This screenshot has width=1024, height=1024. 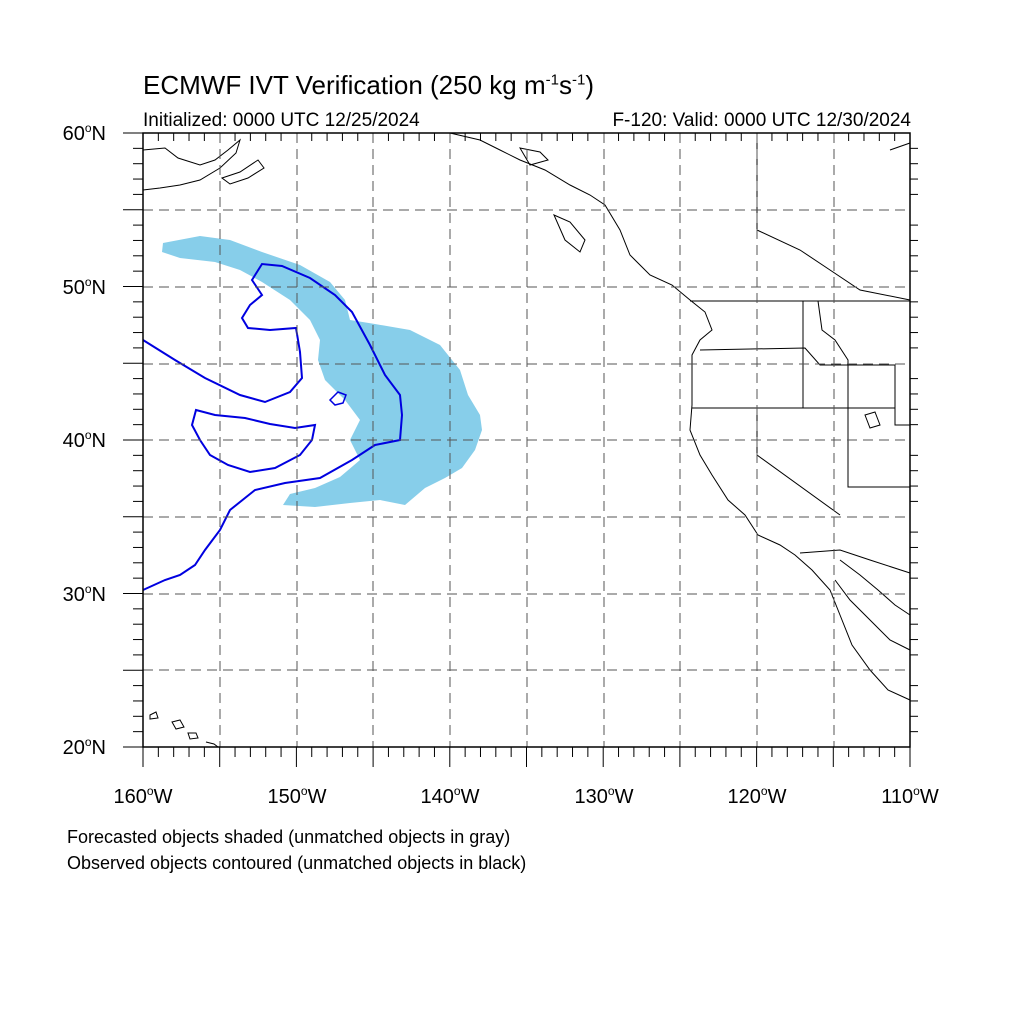 What do you see at coordinates (143, 796) in the screenshot?
I see `lon-label-160w: 160oW` at bounding box center [143, 796].